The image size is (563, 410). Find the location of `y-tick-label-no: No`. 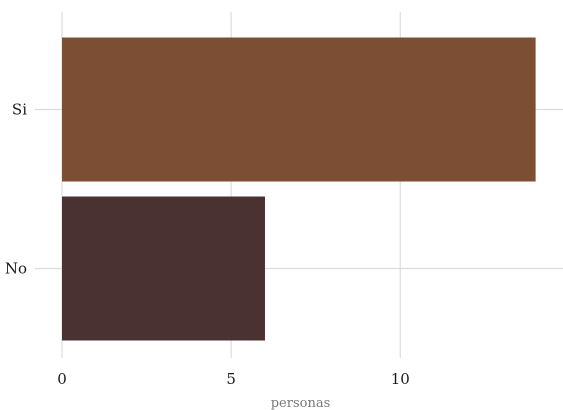

y-tick-label-no: No is located at coordinates (16, 269).